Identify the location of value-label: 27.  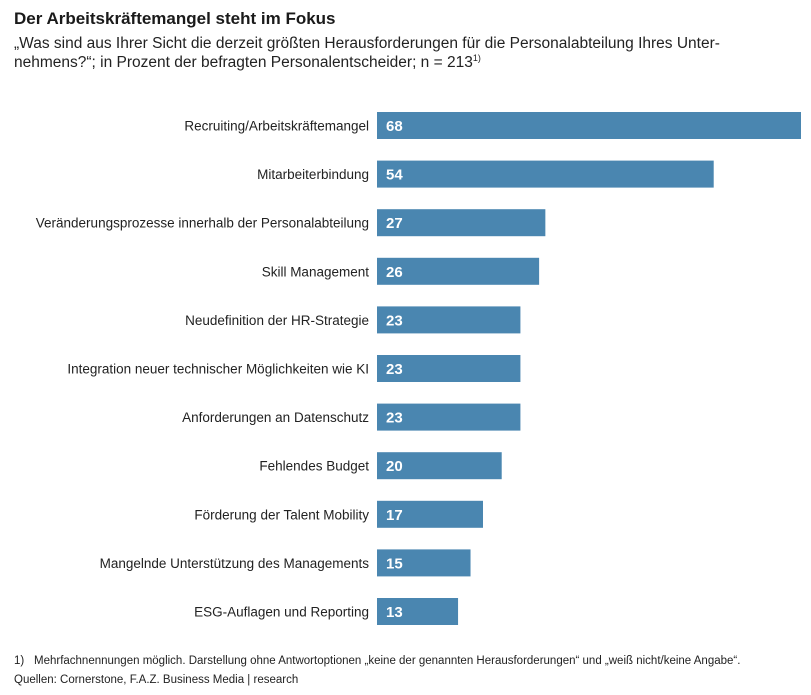
(394, 223).